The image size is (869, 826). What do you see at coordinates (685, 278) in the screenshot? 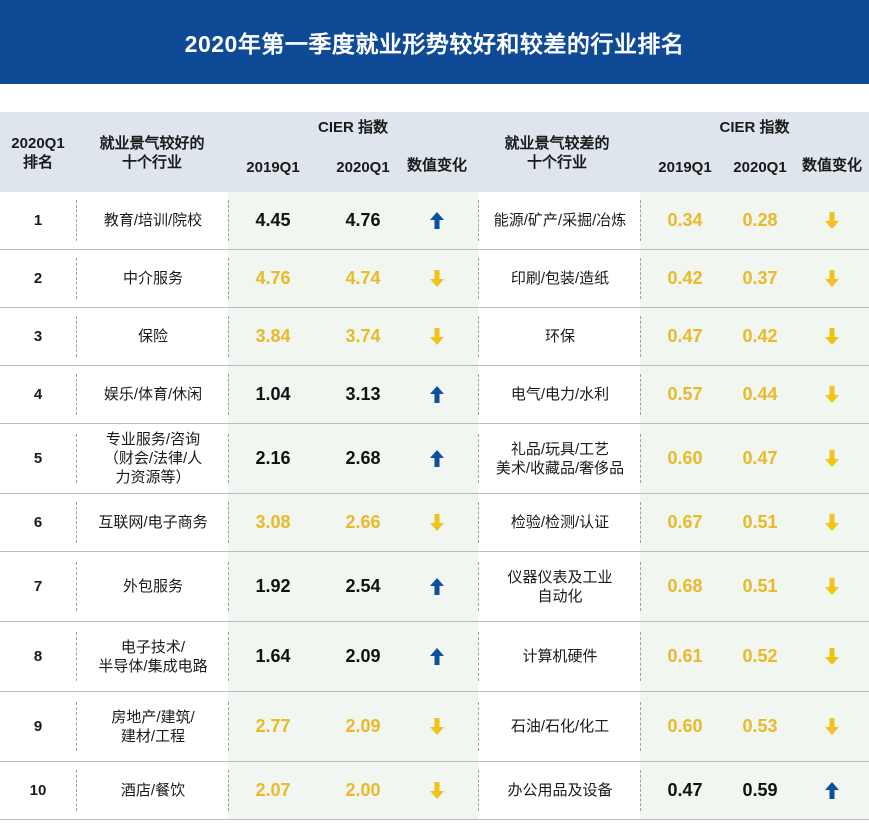
I see `bad-2019-value: 0.42` at bounding box center [685, 278].